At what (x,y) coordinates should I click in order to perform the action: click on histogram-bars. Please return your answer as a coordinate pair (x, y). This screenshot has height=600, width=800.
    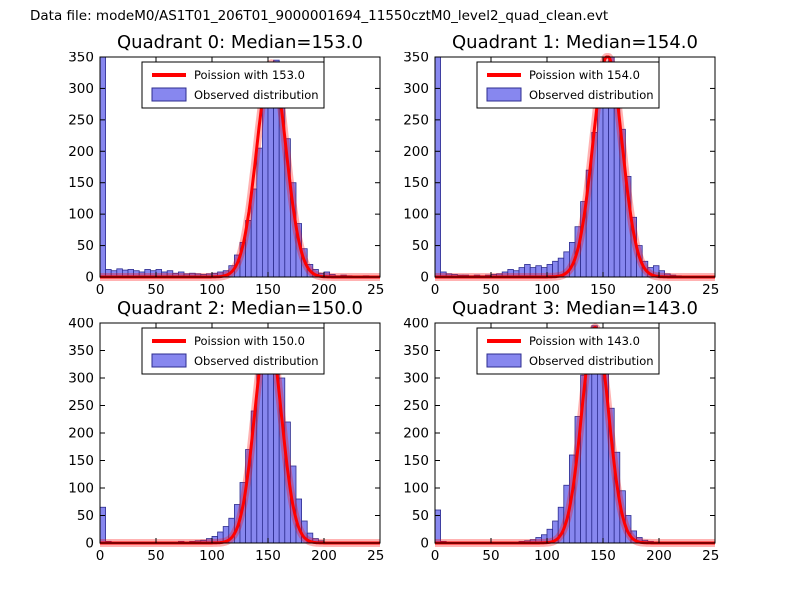
    Looking at the image, I should click on (561, 167).